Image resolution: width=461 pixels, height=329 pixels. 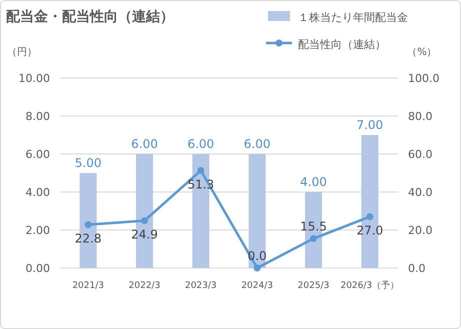 What do you see at coordinates (422, 52) in the screenshot?
I see `y2-axis-title: （%）` at bounding box center [422, 52].